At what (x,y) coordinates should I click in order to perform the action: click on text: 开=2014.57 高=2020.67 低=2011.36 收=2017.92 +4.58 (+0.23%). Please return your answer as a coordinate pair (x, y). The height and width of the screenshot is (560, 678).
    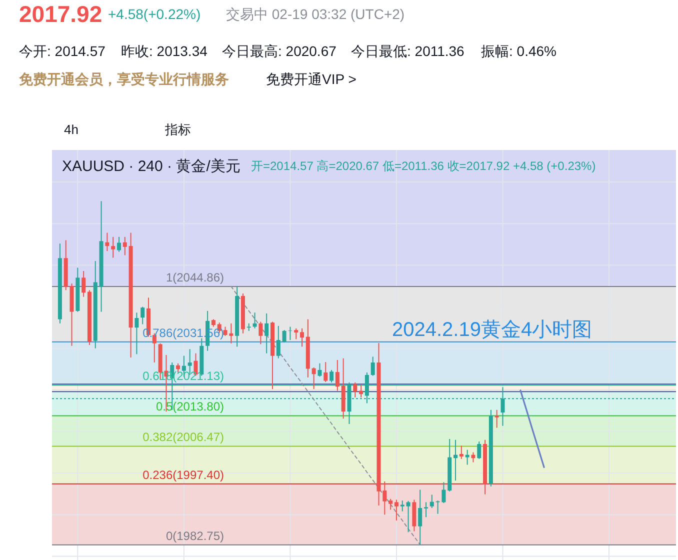
    Looking at the image, I should click on (423, 166).